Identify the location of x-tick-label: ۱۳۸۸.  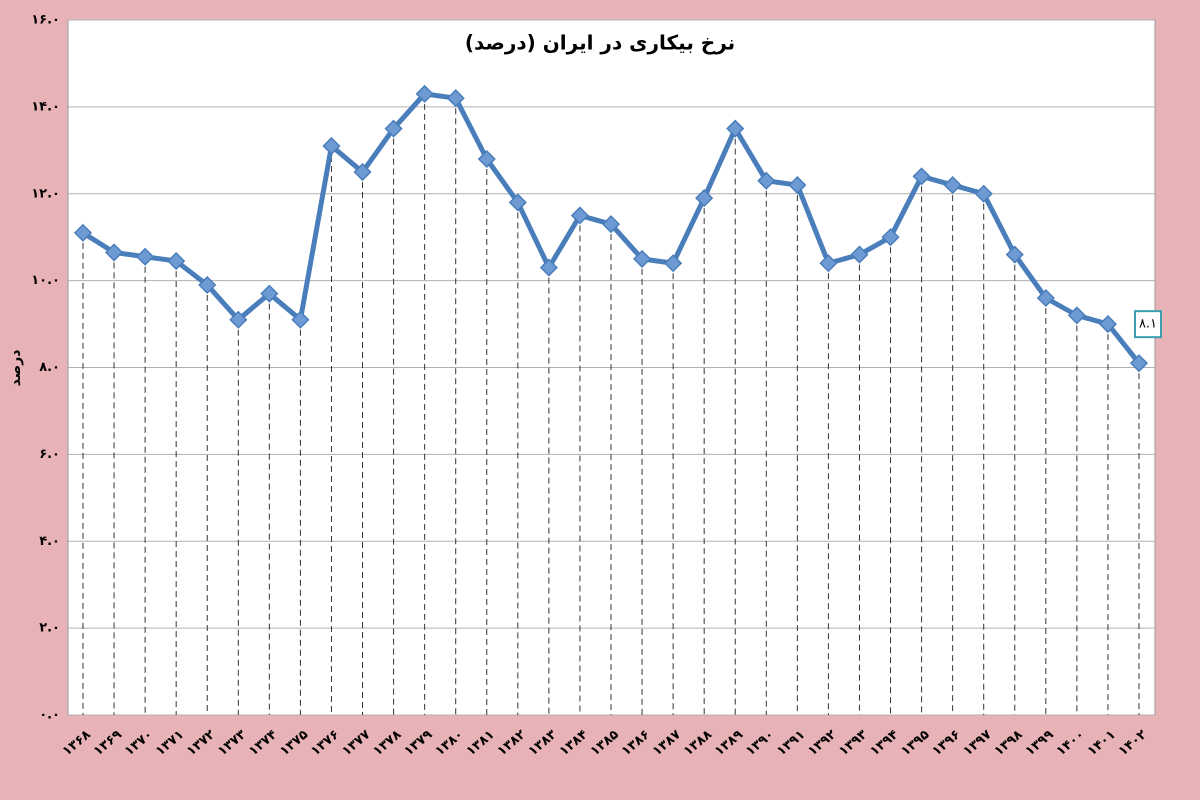
(698, 743).